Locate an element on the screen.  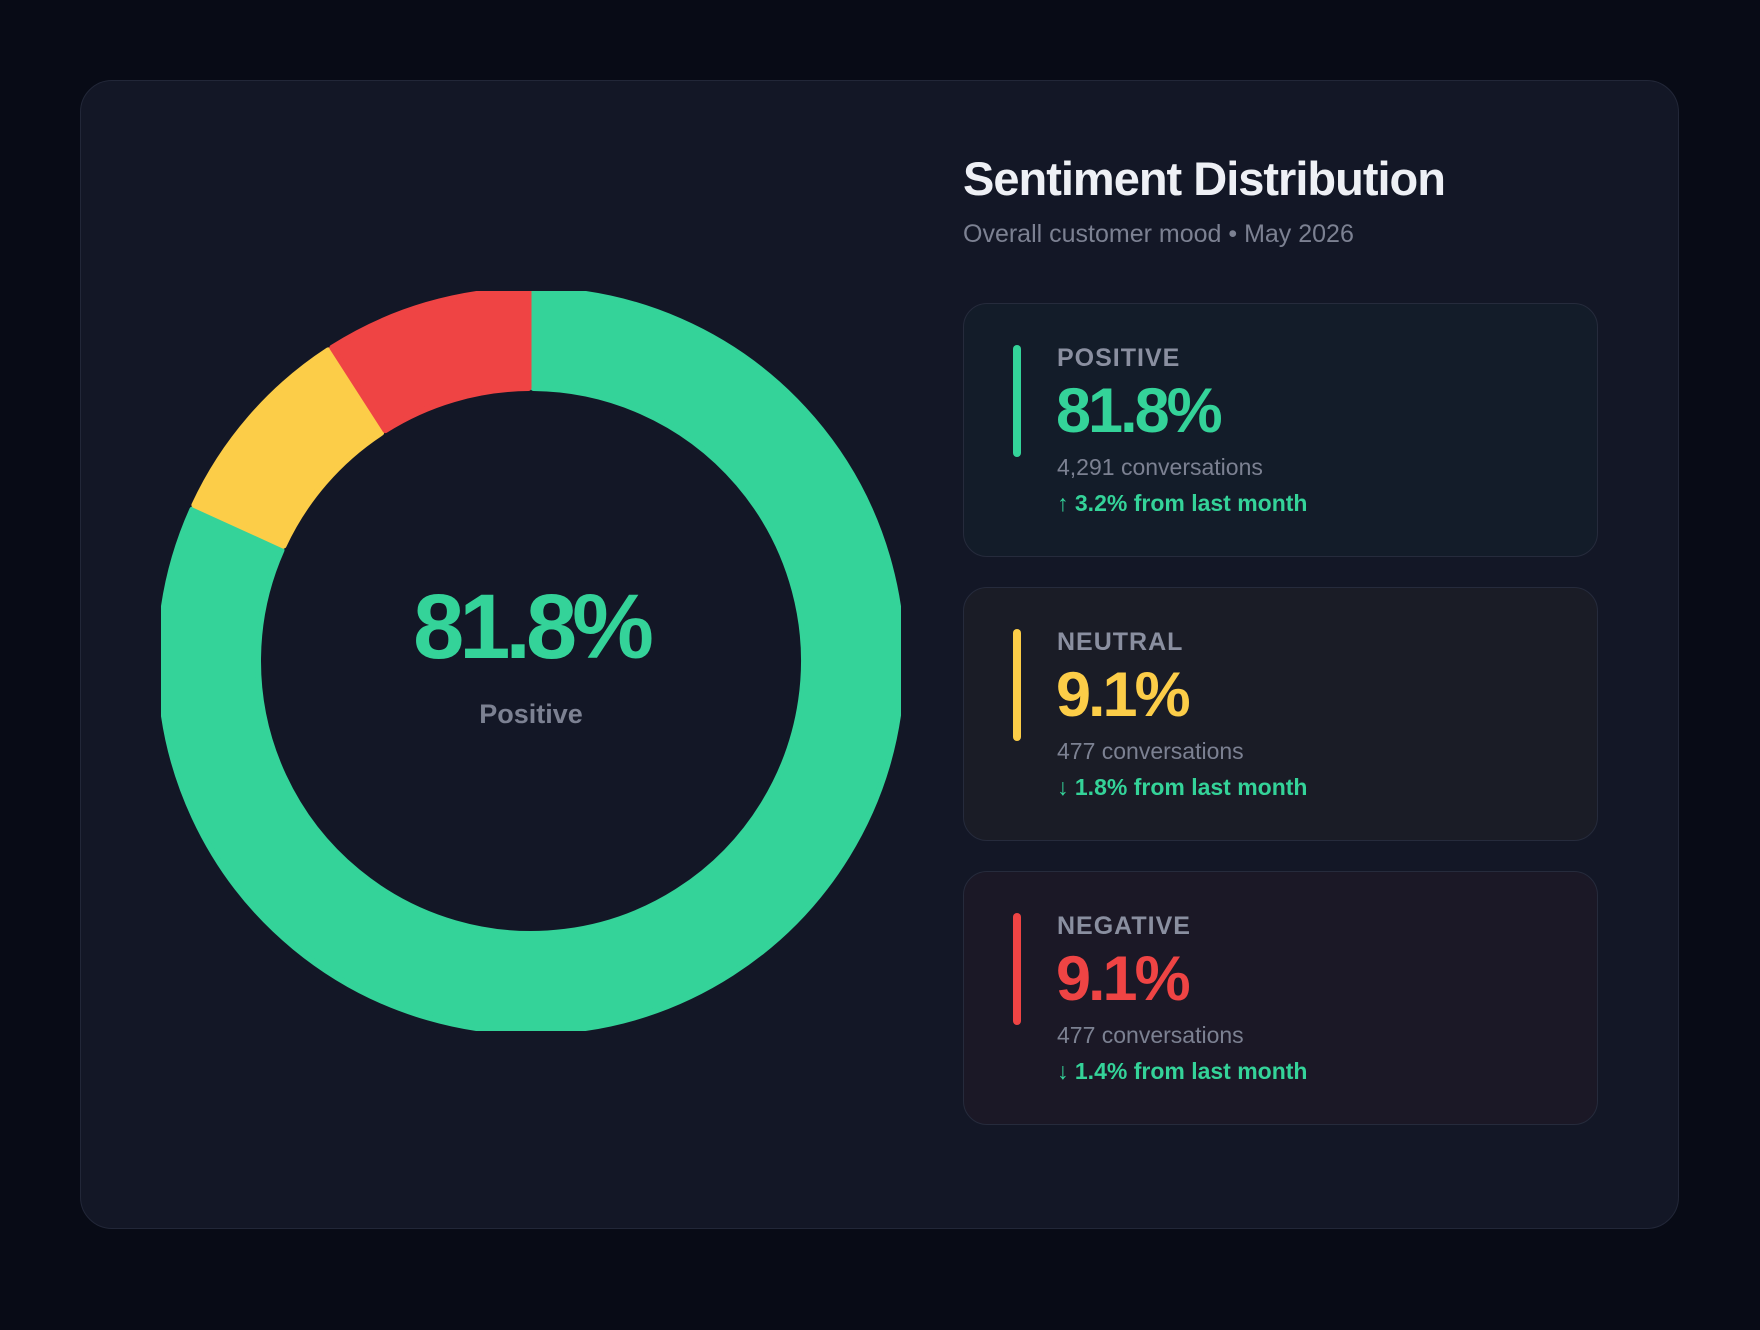
stat-change: ↑ 3.2% from last month is located at coordinates (1182, 503).